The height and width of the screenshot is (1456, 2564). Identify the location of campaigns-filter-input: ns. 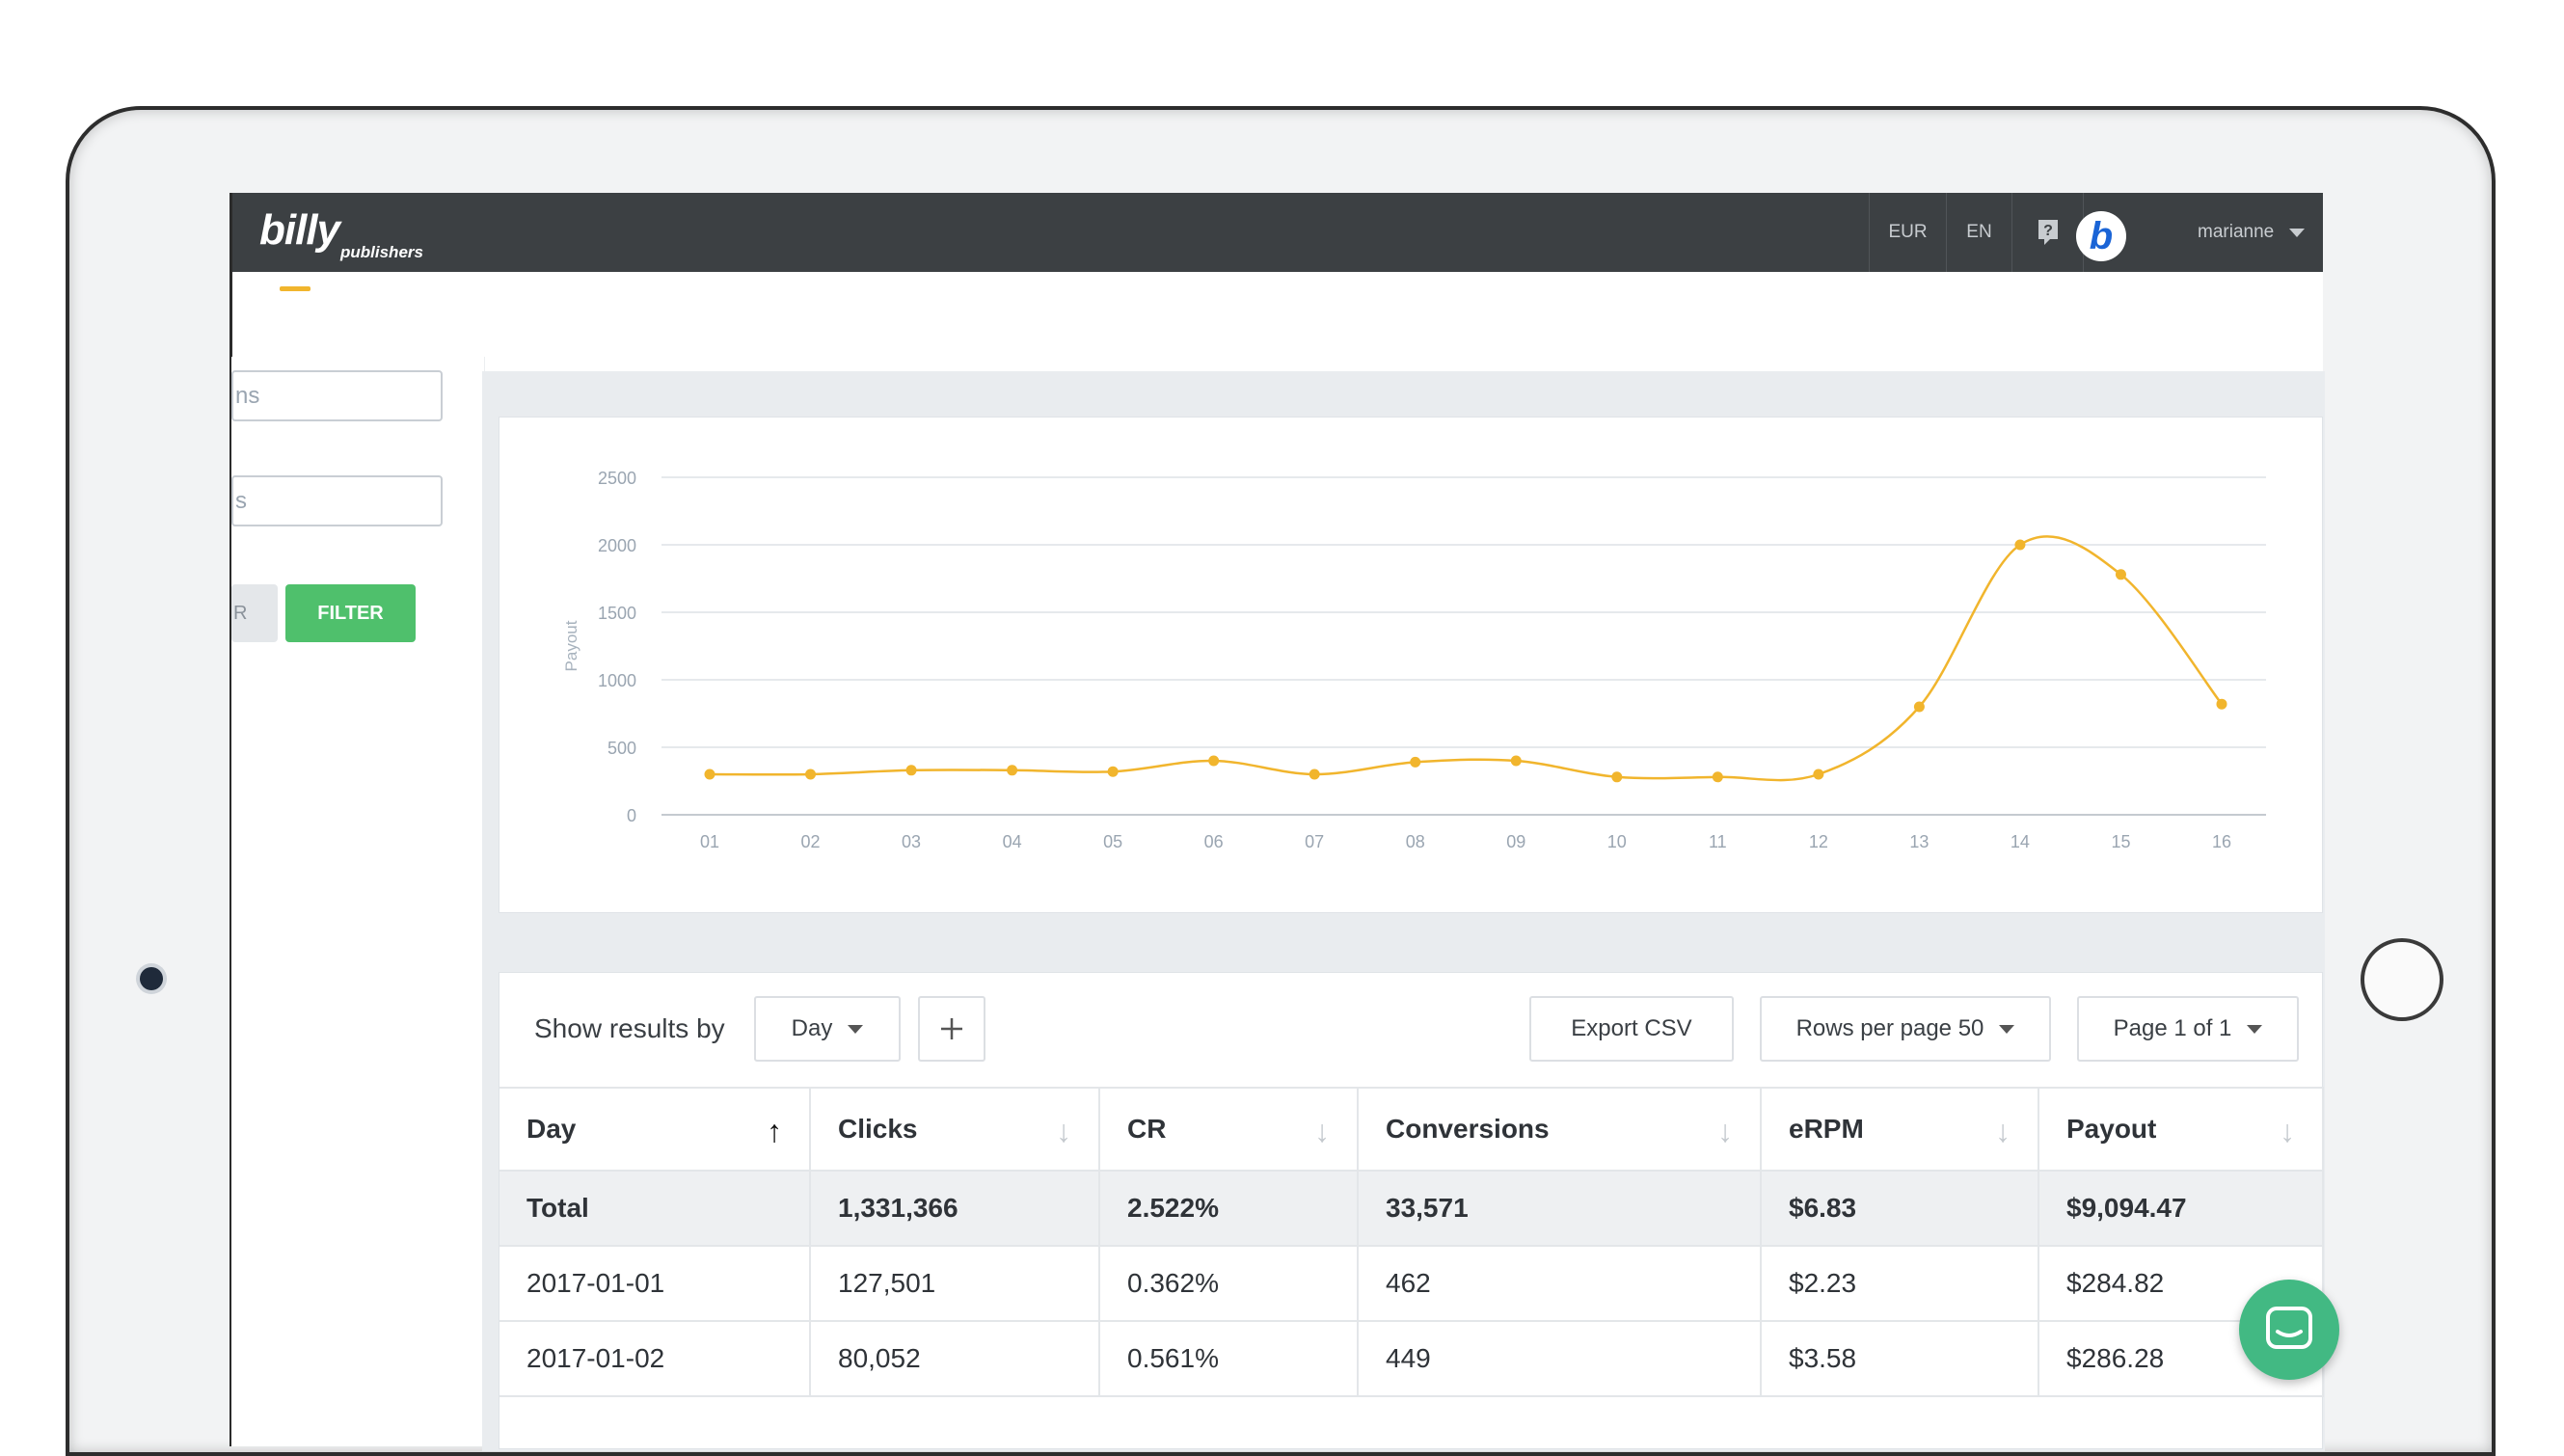
(337, 396).